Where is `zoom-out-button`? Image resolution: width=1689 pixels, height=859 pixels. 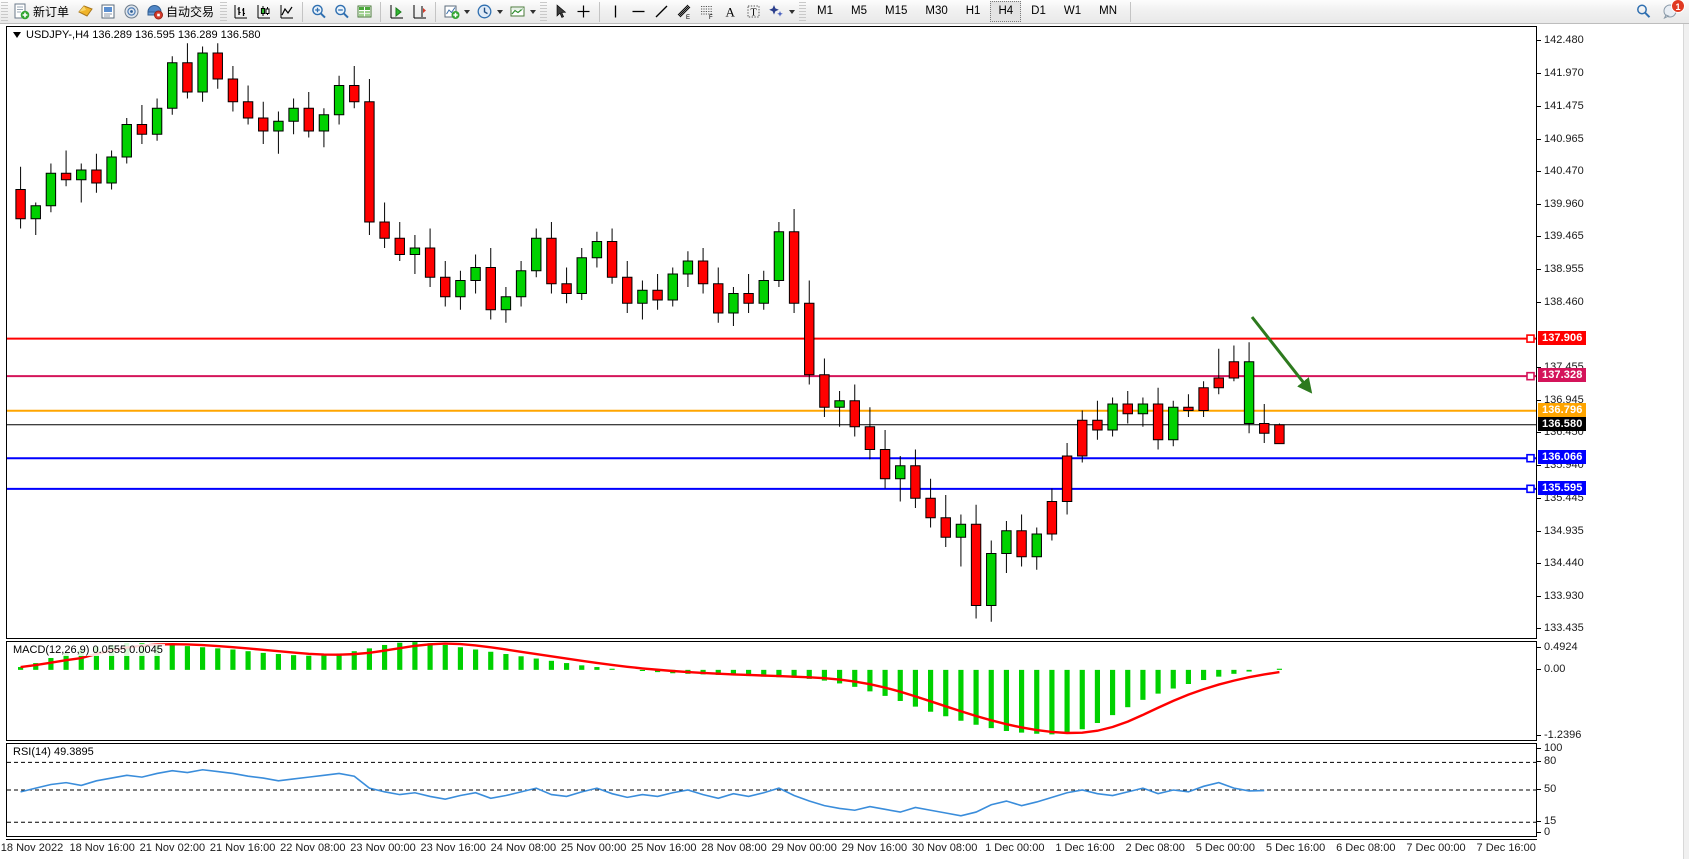
zoom-out-button is located at coordinates (341, 12).